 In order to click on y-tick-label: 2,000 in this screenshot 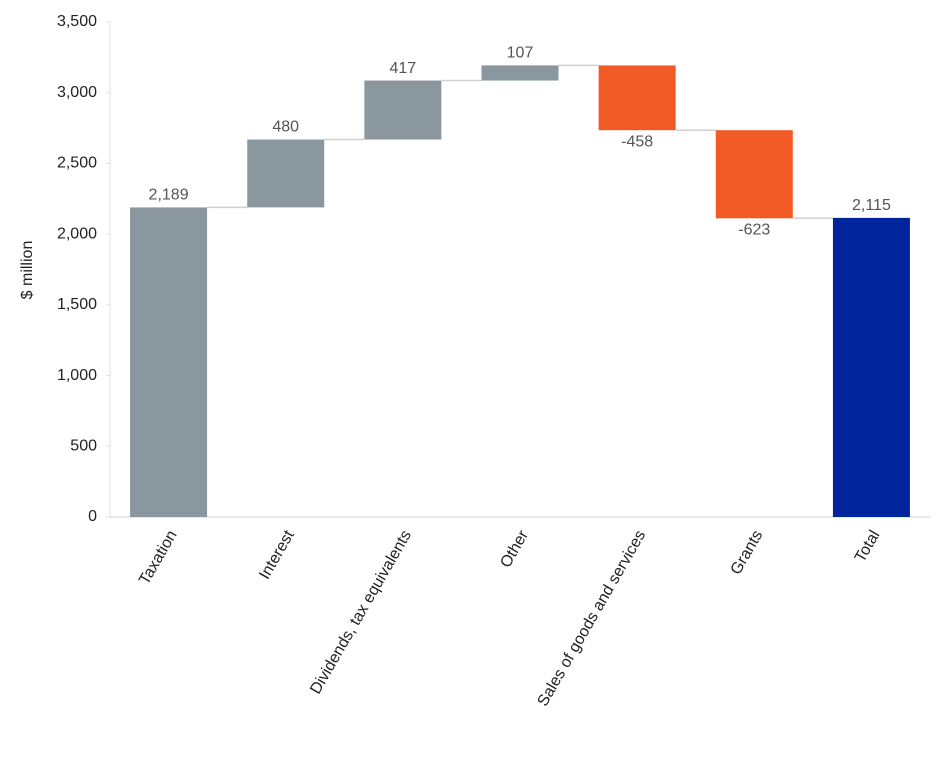, I will do `click(77, 233)`.